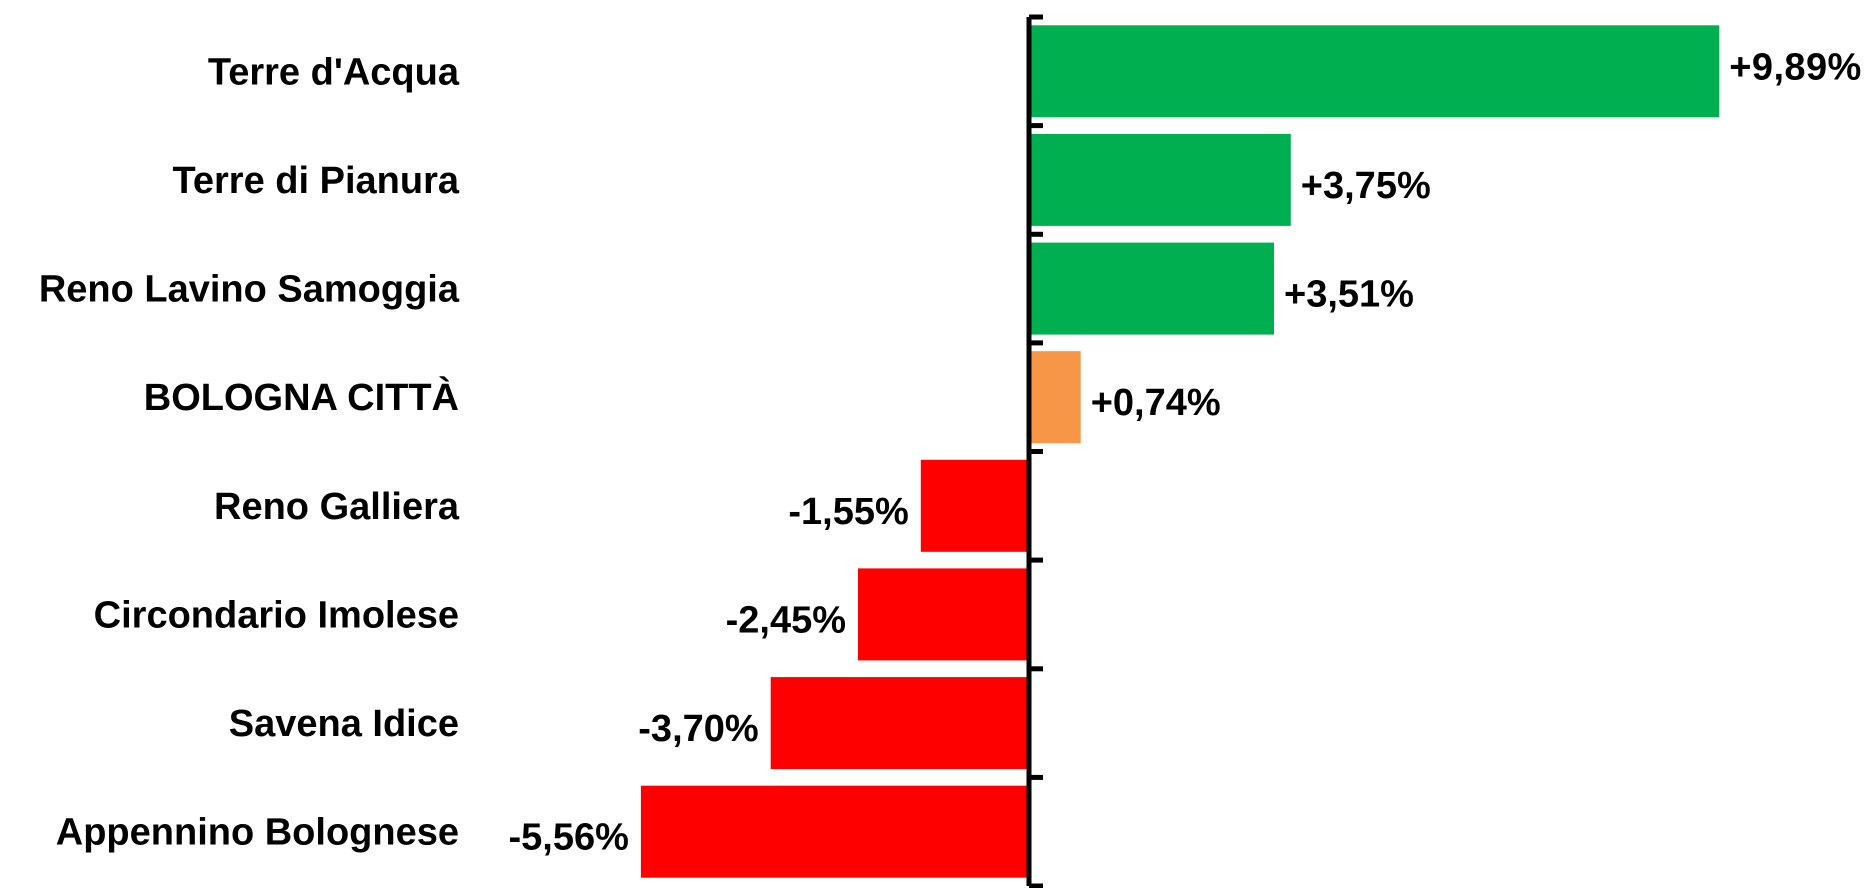 The width and height of the screenshot is (1872, 888). I want to click on data-label: +9,89%, so click(1795, 67).